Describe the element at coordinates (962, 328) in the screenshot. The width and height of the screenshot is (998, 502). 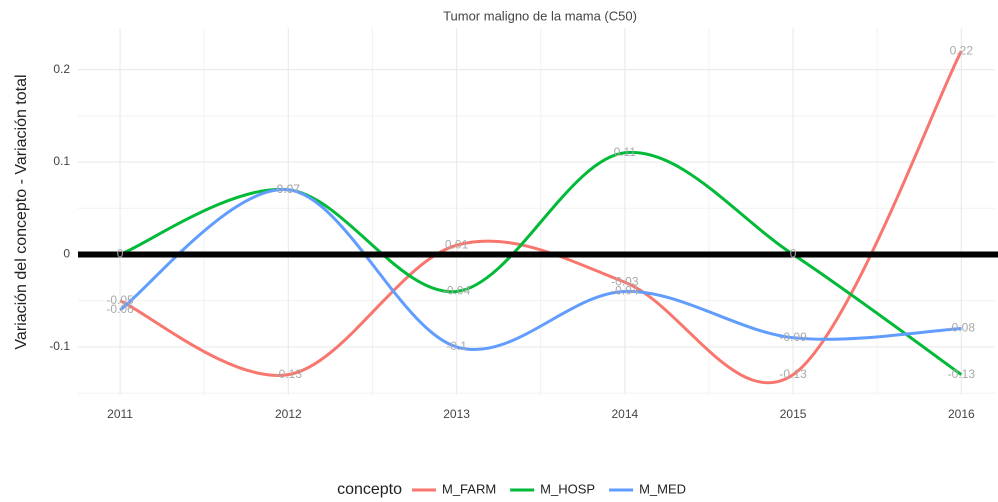
I see `data-label: -0.08` at that location.